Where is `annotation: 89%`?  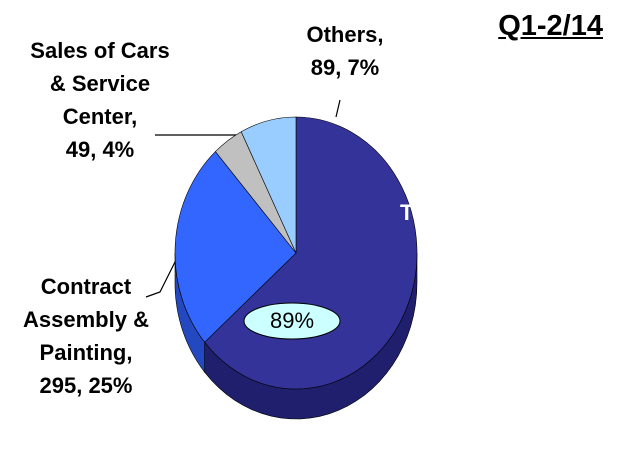 annotation: 89% is located at coordinates (292, 320).